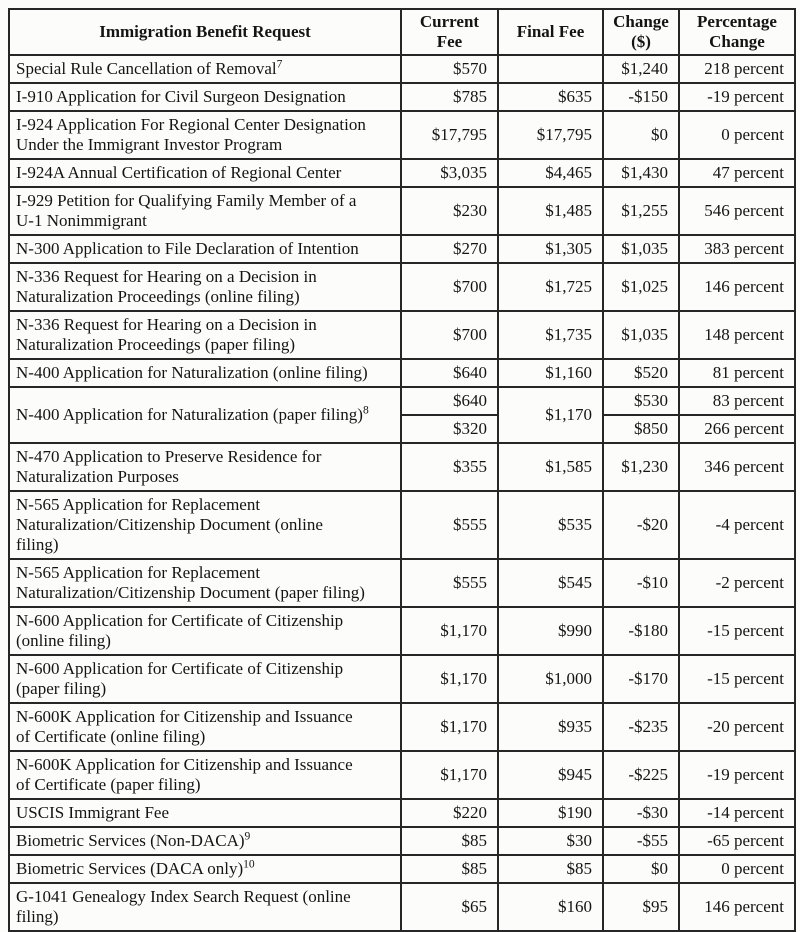 The width and height of the screenshot is (800, 932). I want to click on percentage-change-cell: 148 percent, so click(737, 335).